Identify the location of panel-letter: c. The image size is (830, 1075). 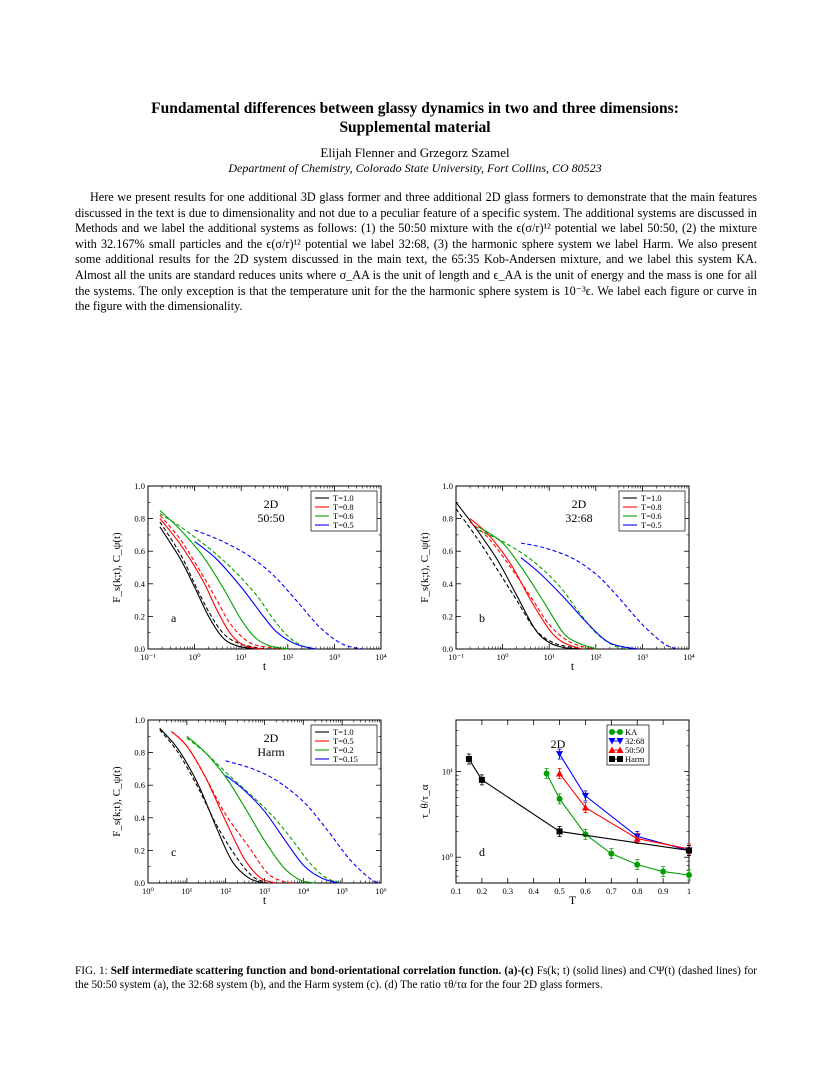
(173, 852).